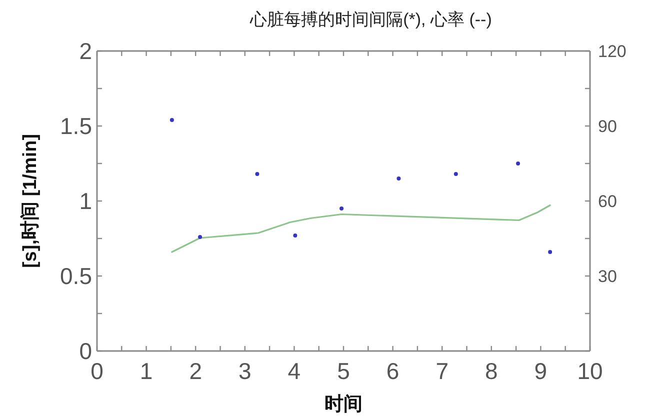  I want to click on y-axis-title: [s],时间 [1/min], so click(30, 201).